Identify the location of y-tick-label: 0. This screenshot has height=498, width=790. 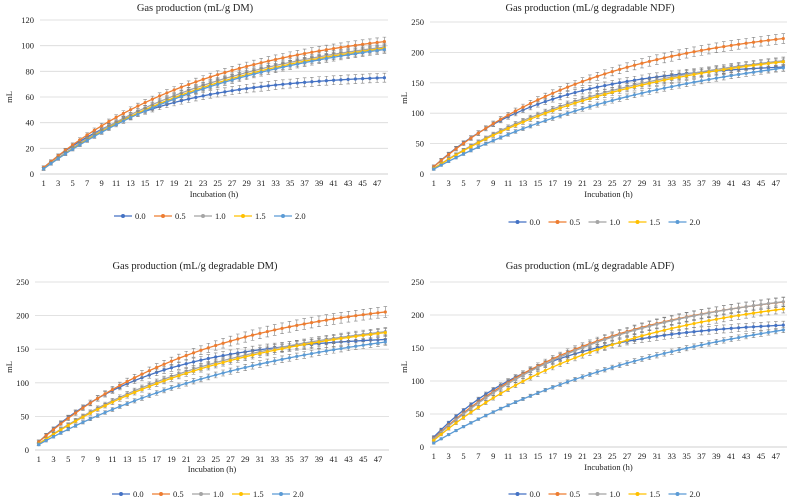
(422, 174).